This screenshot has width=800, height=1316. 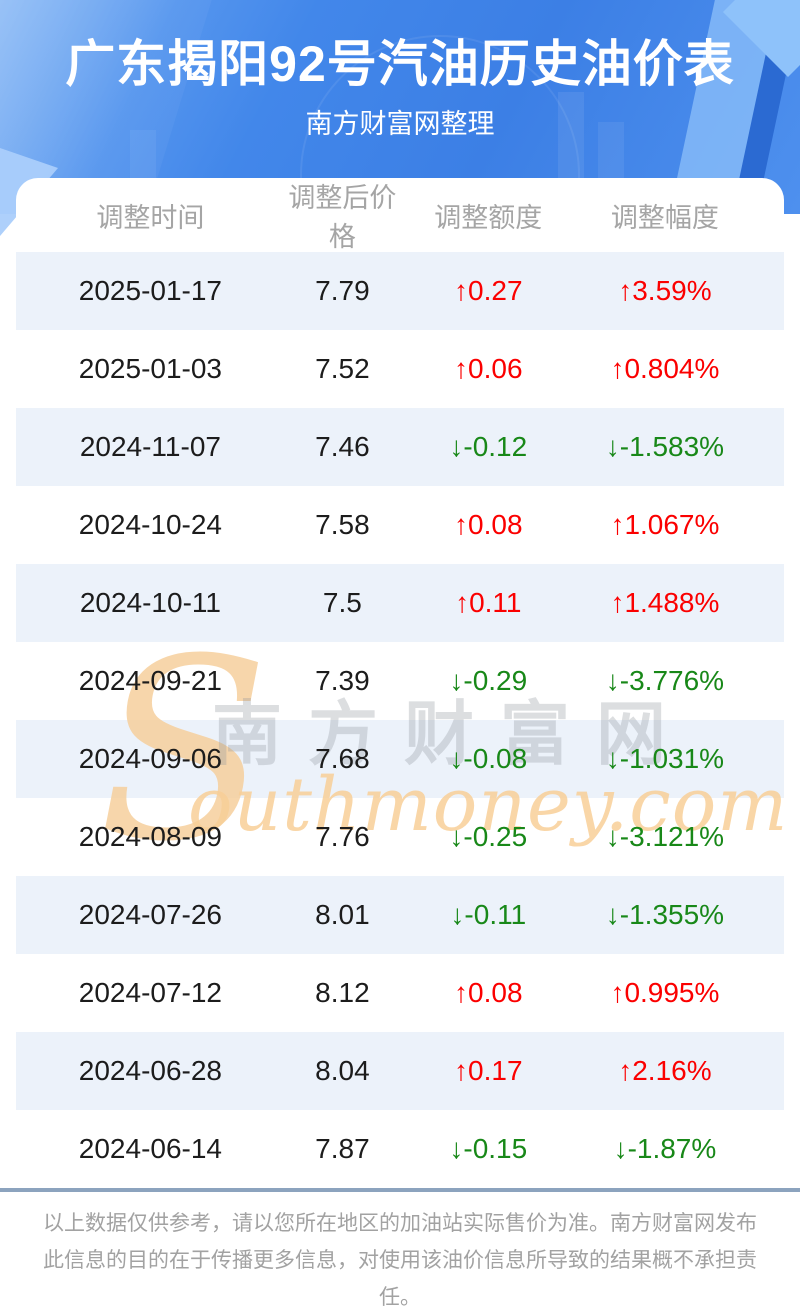 I want to click on cell-change: ↑0.17, so click(x=488, y=1070).